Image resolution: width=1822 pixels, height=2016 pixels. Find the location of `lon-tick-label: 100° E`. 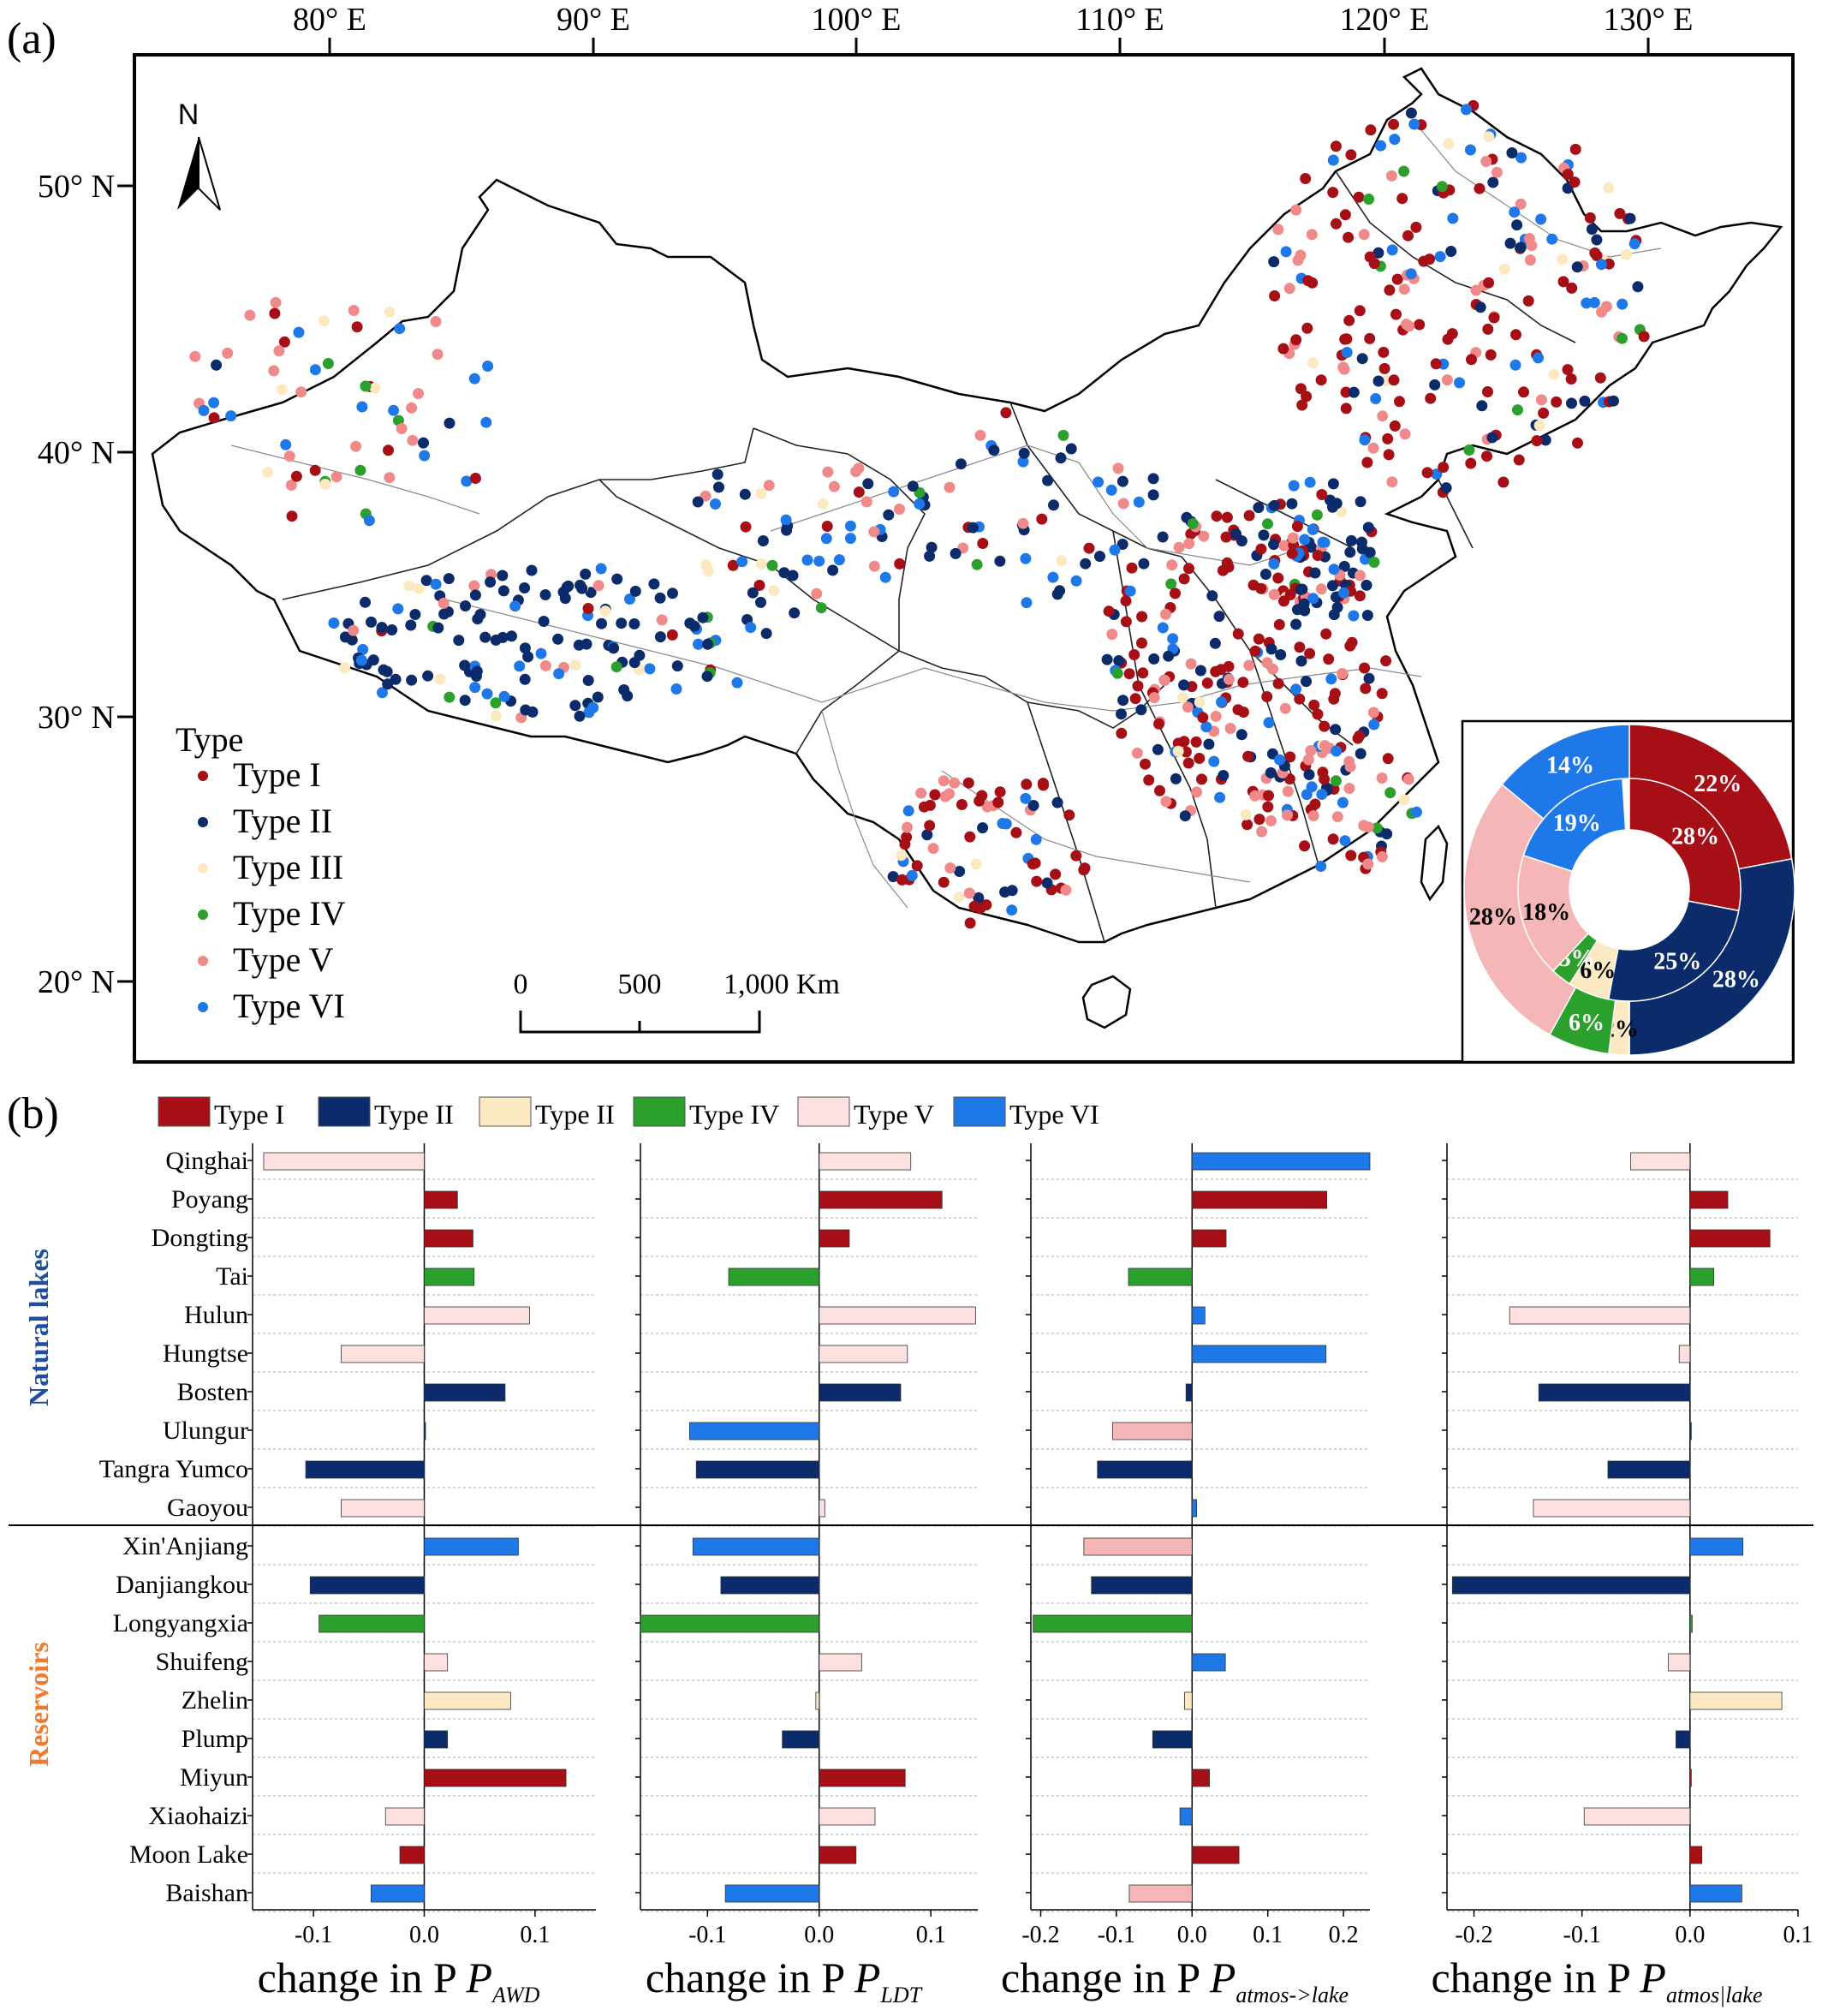

lon-tick-label: 100° E is located at coordinates (857, 20).